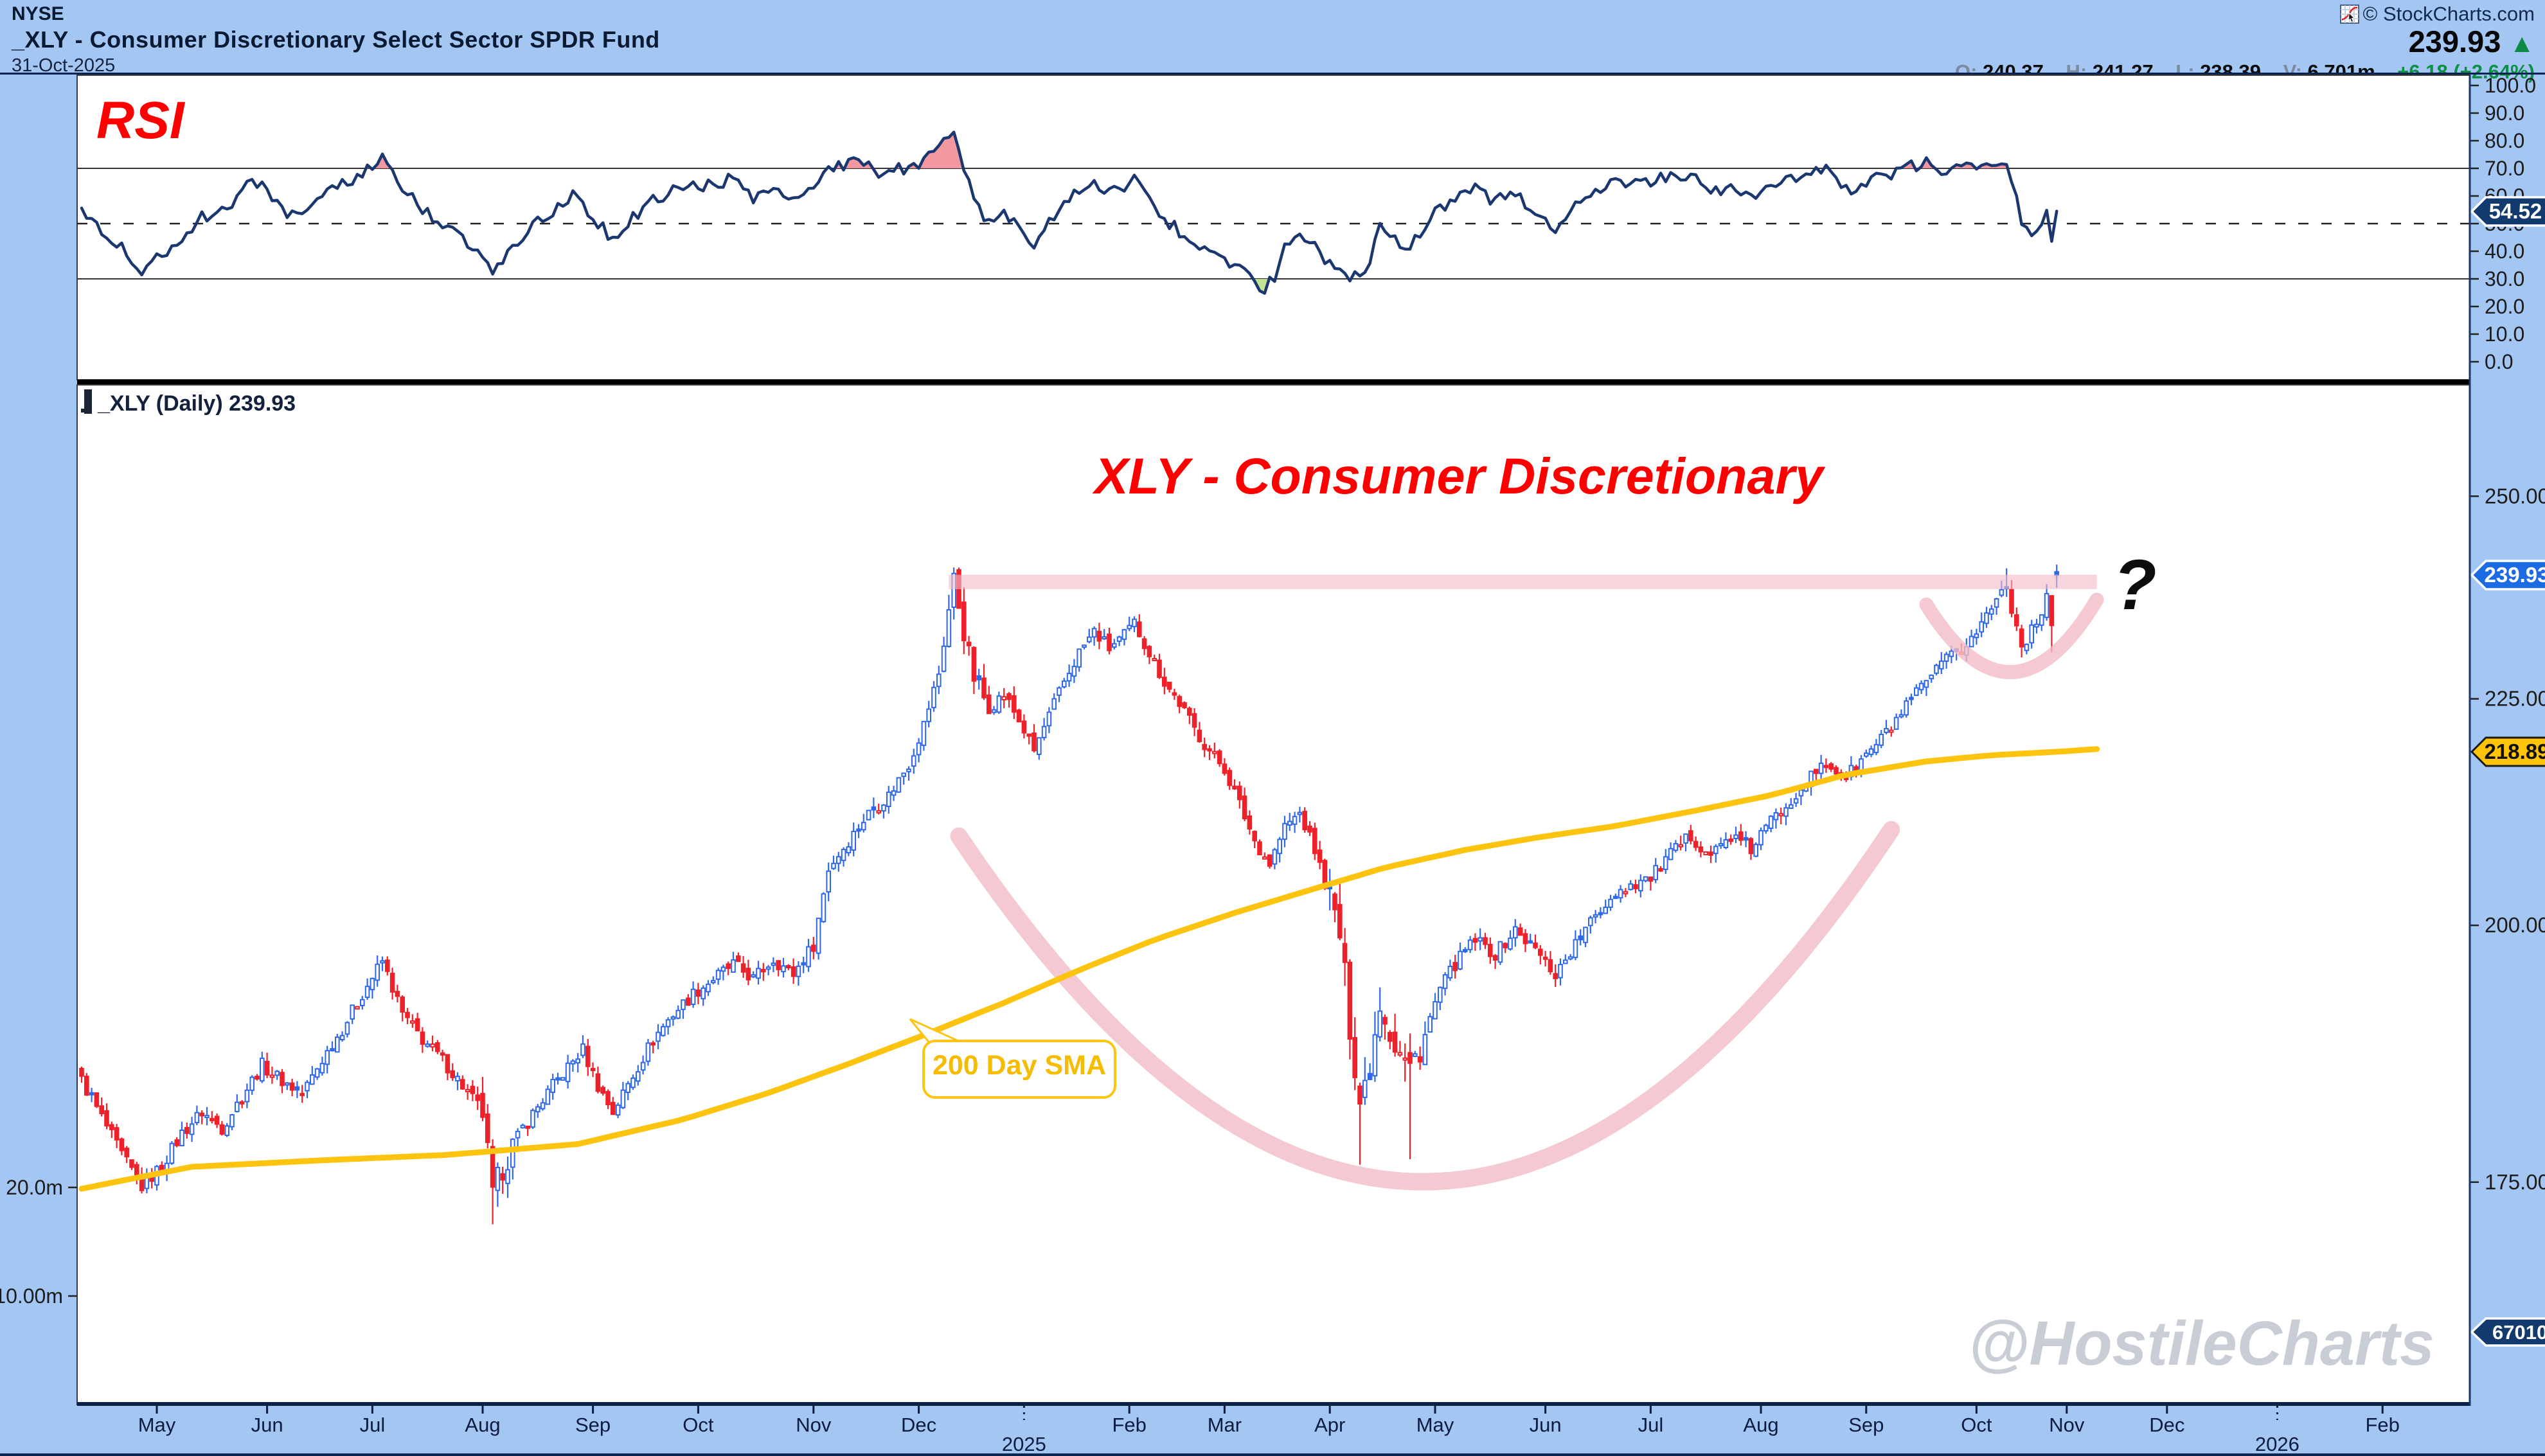 The height and width of the screenshot is (1456, 2545). I want to click on volume-tick-label: 10.00m, so click(31, 1296).